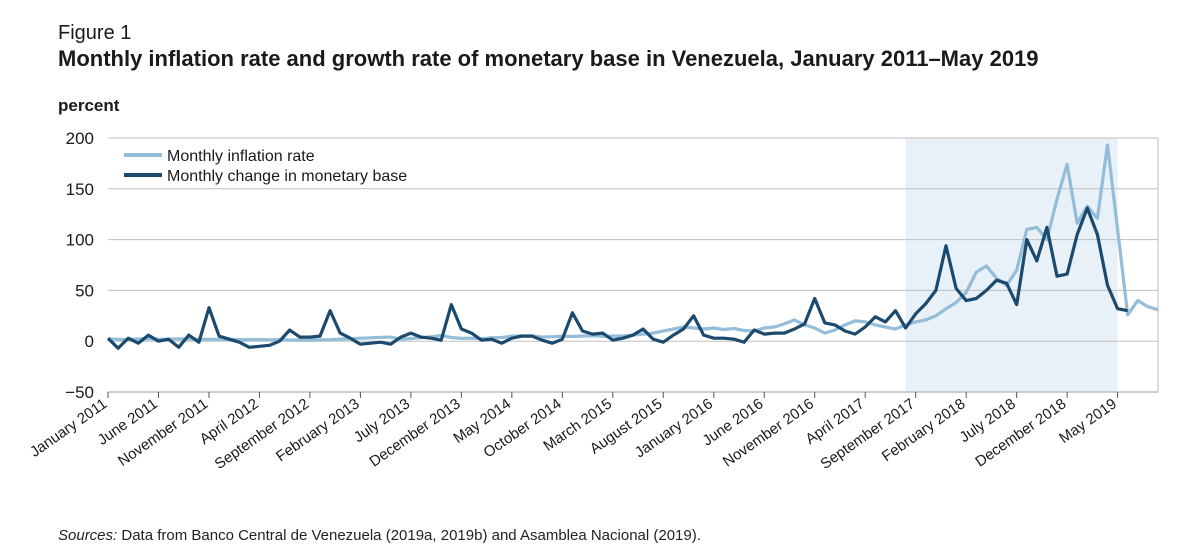 This screenshot has width=1200, height=557. Describe the element at coordinates (95, 33) in the screenshot. I see `figure-label: Figure 1` at that location.